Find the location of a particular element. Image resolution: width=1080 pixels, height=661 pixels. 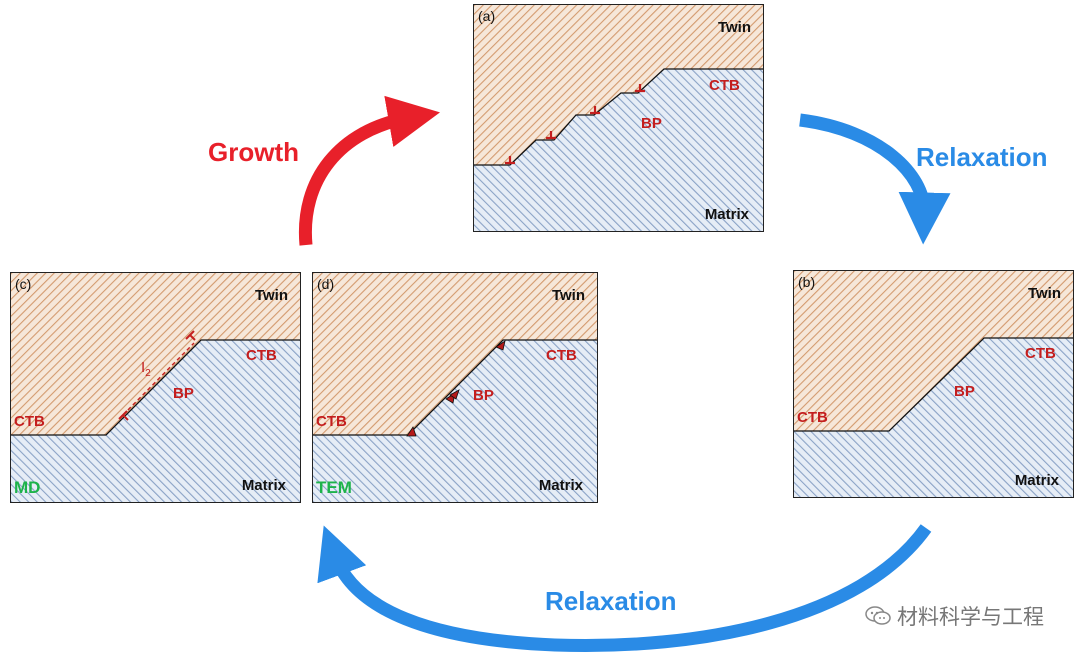

growth-label: Growth is located at coordinates (253, 152).